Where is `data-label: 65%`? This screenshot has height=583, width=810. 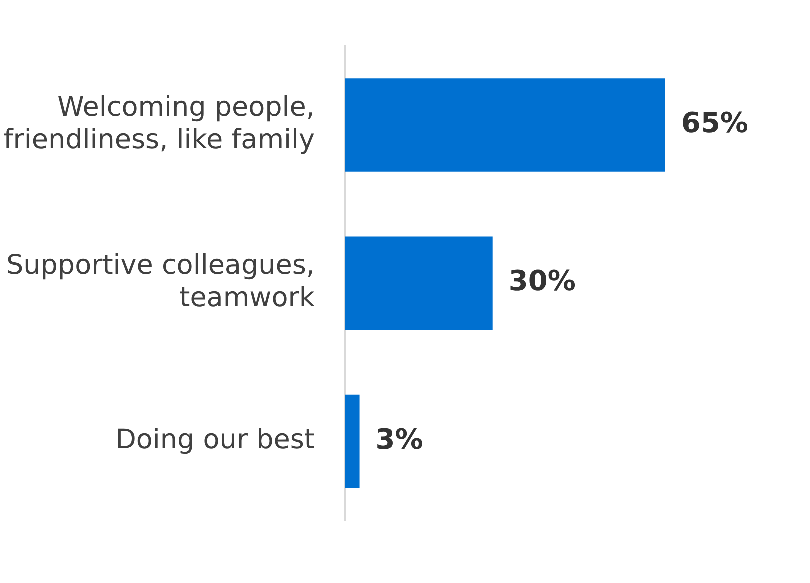
data-label: 65% is located at coordinates (714, 123).